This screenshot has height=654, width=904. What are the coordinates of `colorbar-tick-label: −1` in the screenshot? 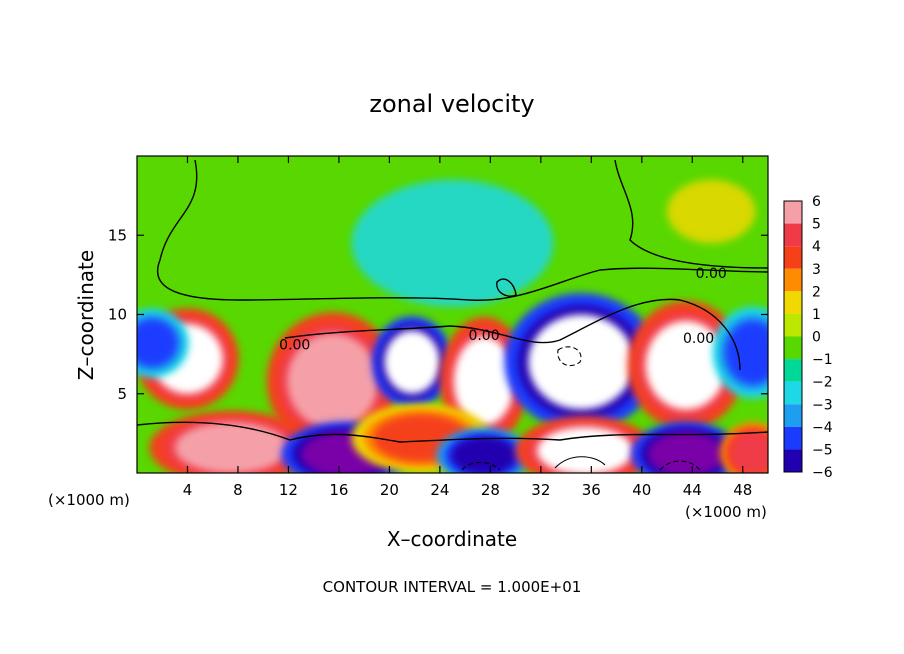 It's located at (822, 360).